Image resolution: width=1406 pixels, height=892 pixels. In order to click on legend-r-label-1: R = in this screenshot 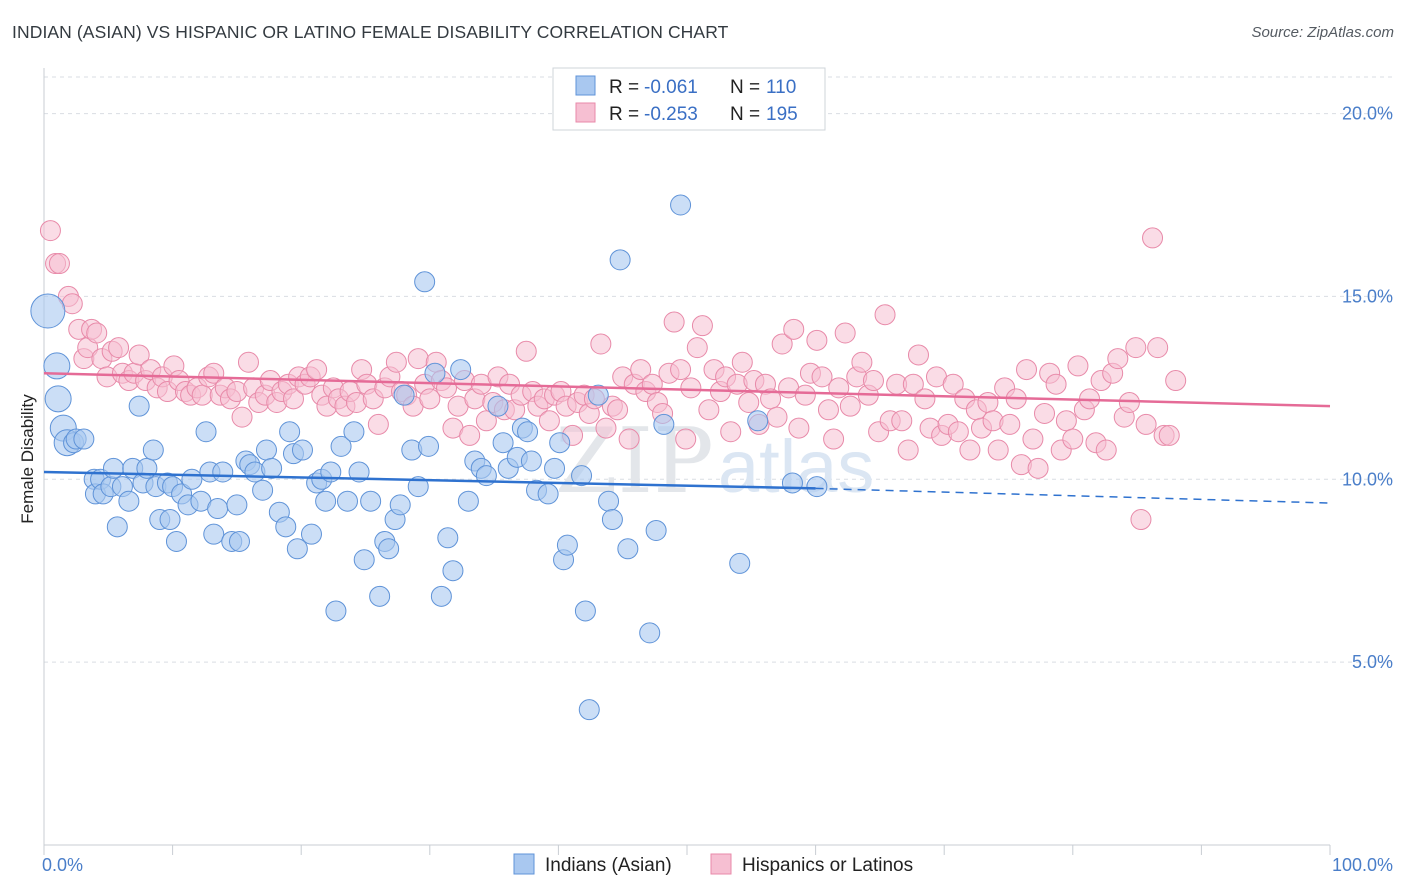, I will do `click(626, 87)`.